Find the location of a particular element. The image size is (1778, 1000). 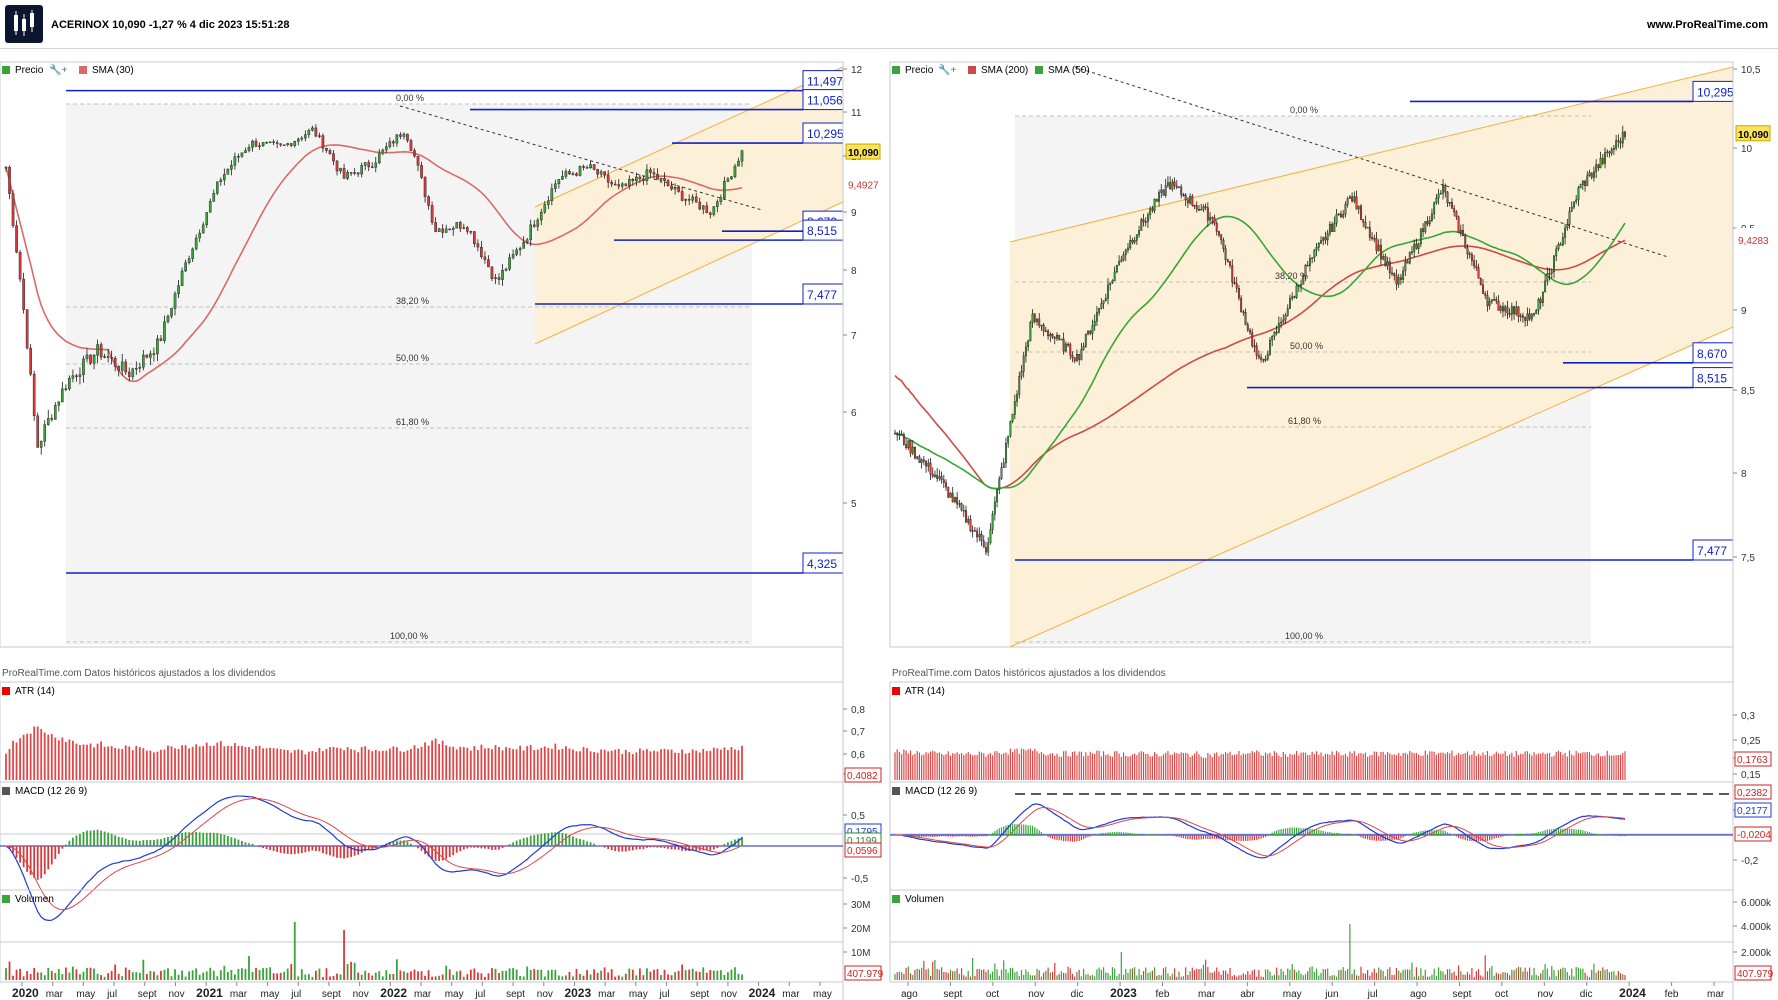

site-link: www.ProRealTime.com is located at coordinates (1707, 25).